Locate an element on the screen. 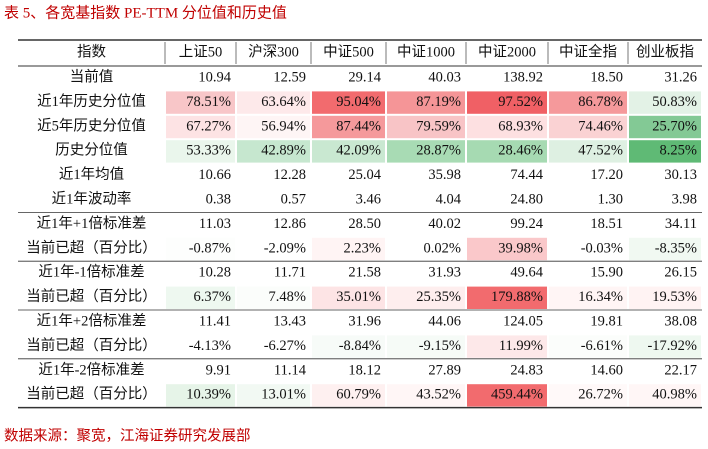 This screenshot has height=449, width=708. cell-value: -9.15% is located at coordinates (440, 346).